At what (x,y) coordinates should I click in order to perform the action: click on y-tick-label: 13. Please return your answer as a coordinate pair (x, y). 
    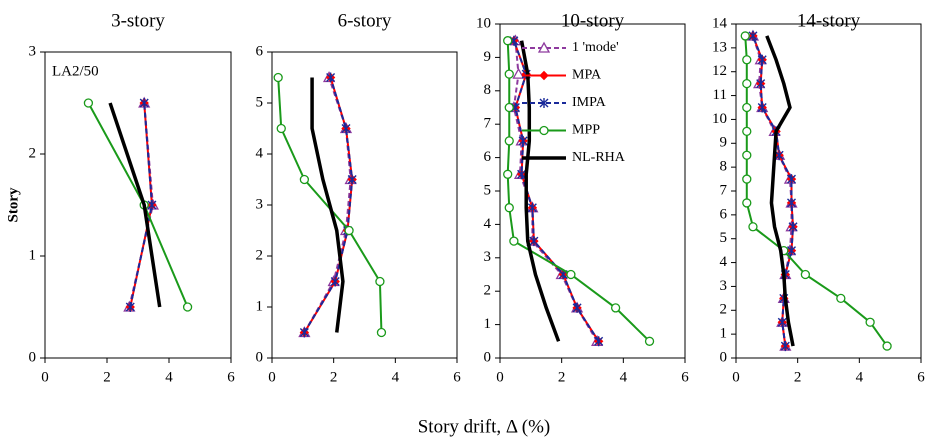
    Looking at the image, I should click on (719, 47).